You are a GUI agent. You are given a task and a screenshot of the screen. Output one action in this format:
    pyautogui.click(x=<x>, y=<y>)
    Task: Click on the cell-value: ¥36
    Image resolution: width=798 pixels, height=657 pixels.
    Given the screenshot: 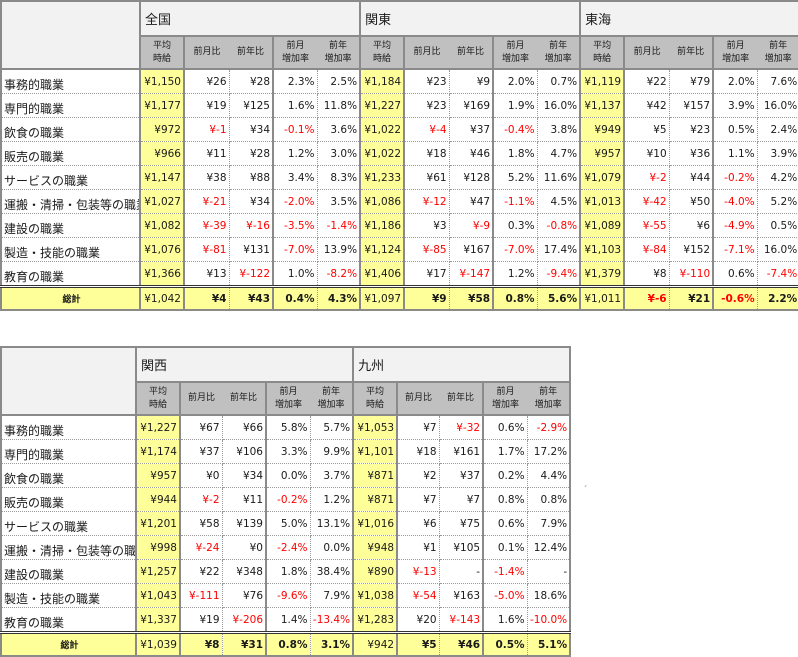 What is the action you would take?
    pyautogui.click(x=692, y=153)
    